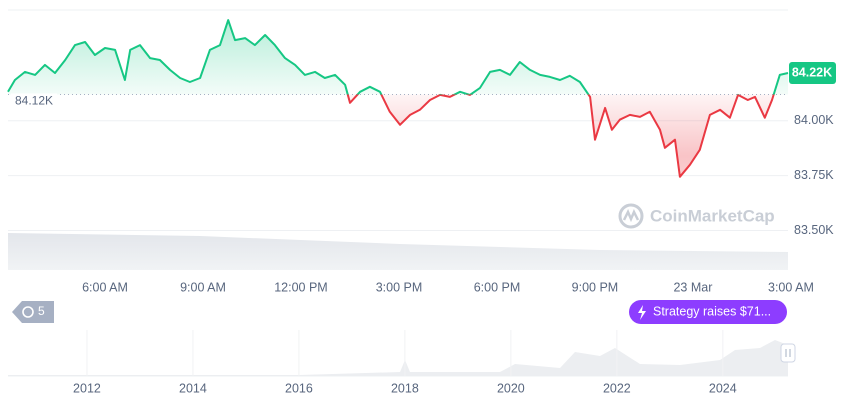  Describe the element at coordinates (617, 388) in the screenshot. I see `overview-tick-label: 2022` at that location.